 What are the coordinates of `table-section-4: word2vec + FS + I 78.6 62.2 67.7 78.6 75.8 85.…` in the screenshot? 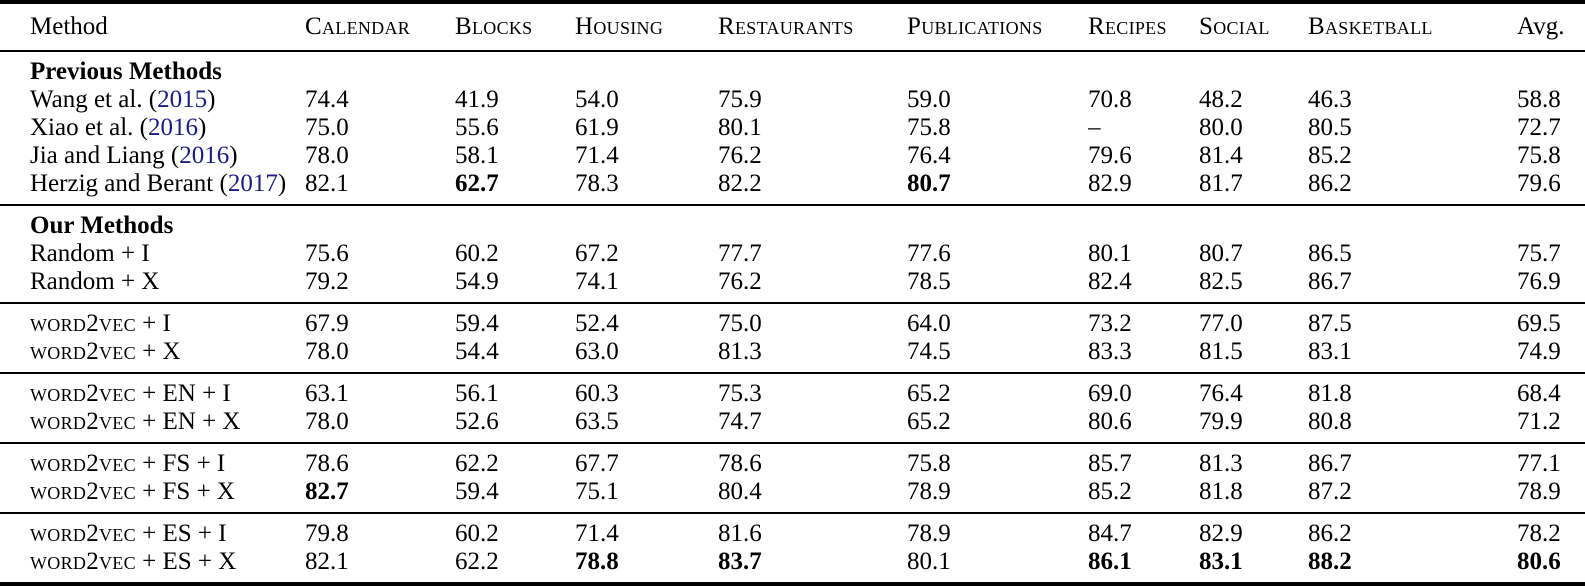 It's located at (792, 478).